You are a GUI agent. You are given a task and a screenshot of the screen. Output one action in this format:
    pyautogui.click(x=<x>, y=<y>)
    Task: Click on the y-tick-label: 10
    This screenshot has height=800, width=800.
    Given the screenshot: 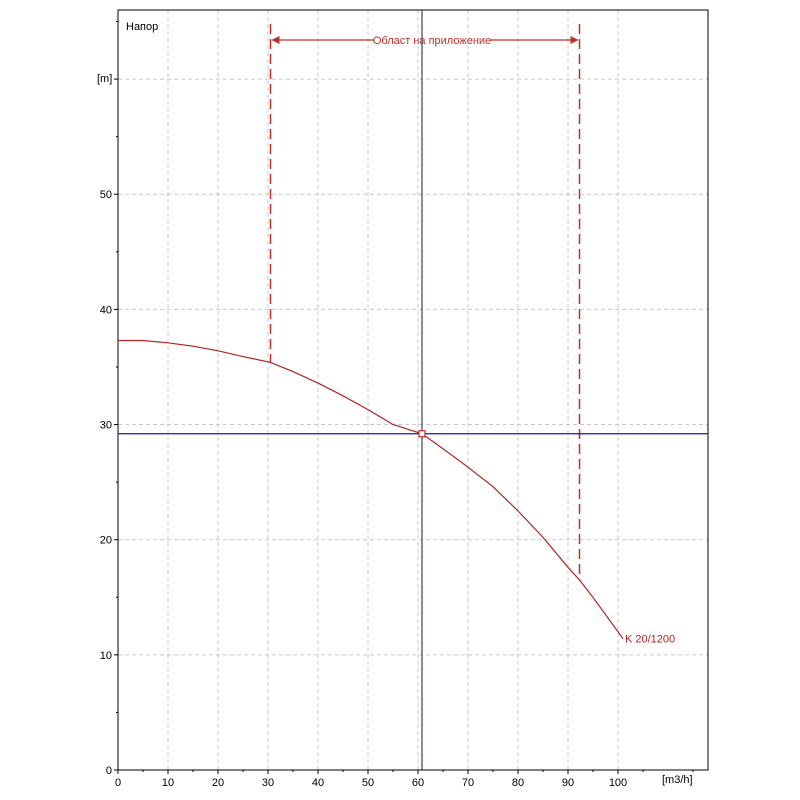 What is the action you would take?
    pyautogui.click(x=106, y=656)
    